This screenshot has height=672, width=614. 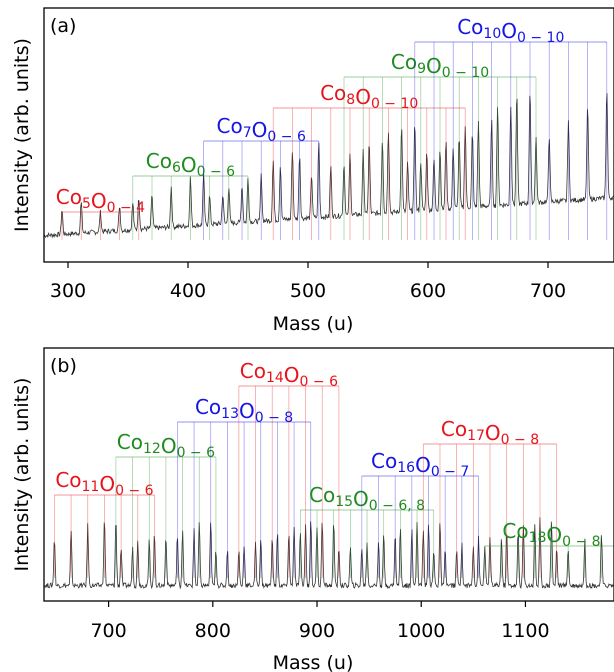 What do you see at coordinates (421, 631) in the screenshot?
I see `x-tick-label: 1000` at bounding box center [421, 631].